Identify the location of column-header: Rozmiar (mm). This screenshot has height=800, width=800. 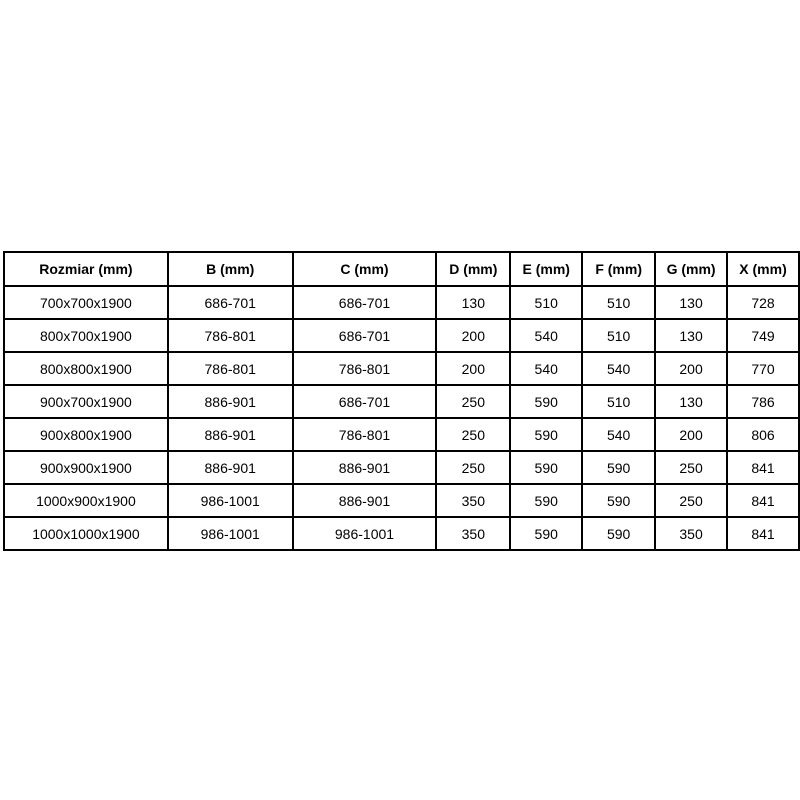
(86, 269).